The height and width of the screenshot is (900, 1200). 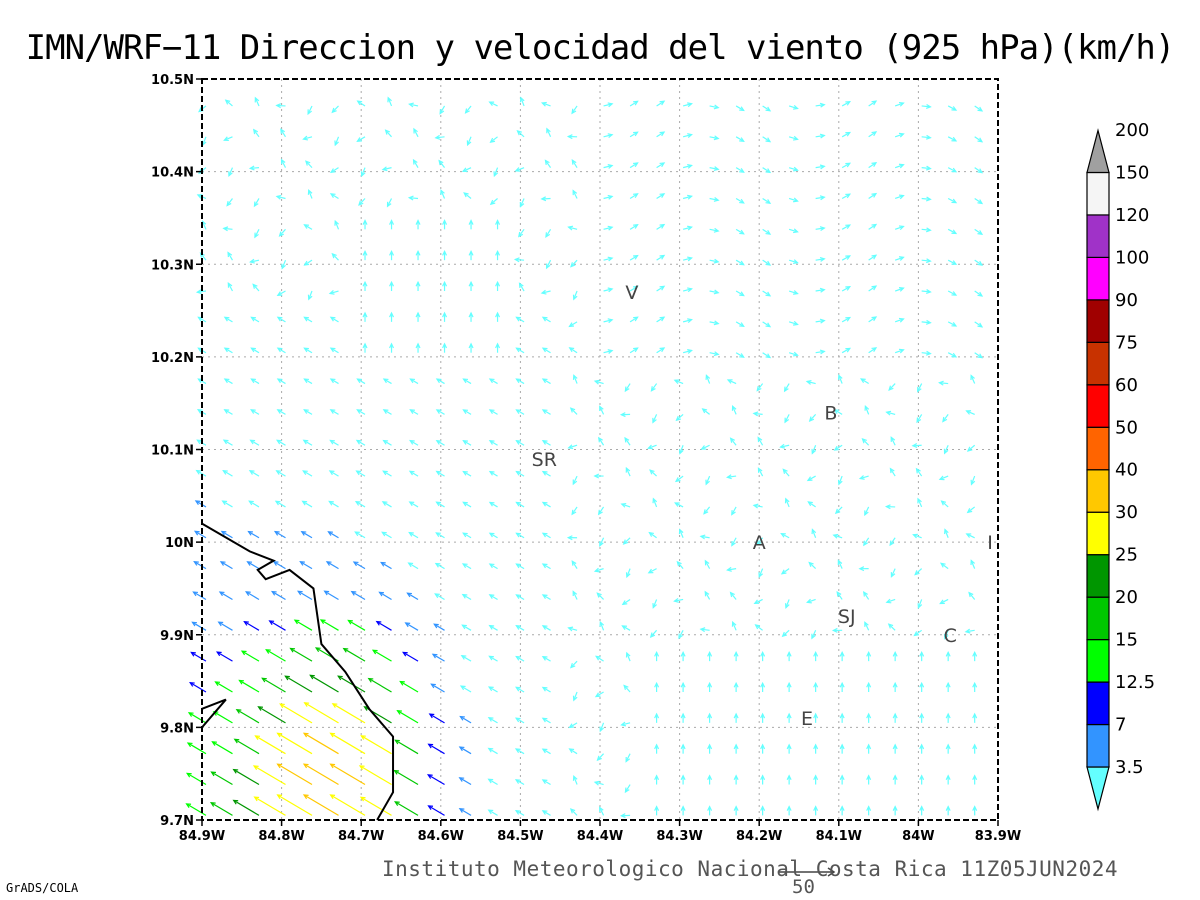 What do you see at coordinates (759, 543) in the screenshot?
I see `city-label: A` at bounding box center [759, 543].